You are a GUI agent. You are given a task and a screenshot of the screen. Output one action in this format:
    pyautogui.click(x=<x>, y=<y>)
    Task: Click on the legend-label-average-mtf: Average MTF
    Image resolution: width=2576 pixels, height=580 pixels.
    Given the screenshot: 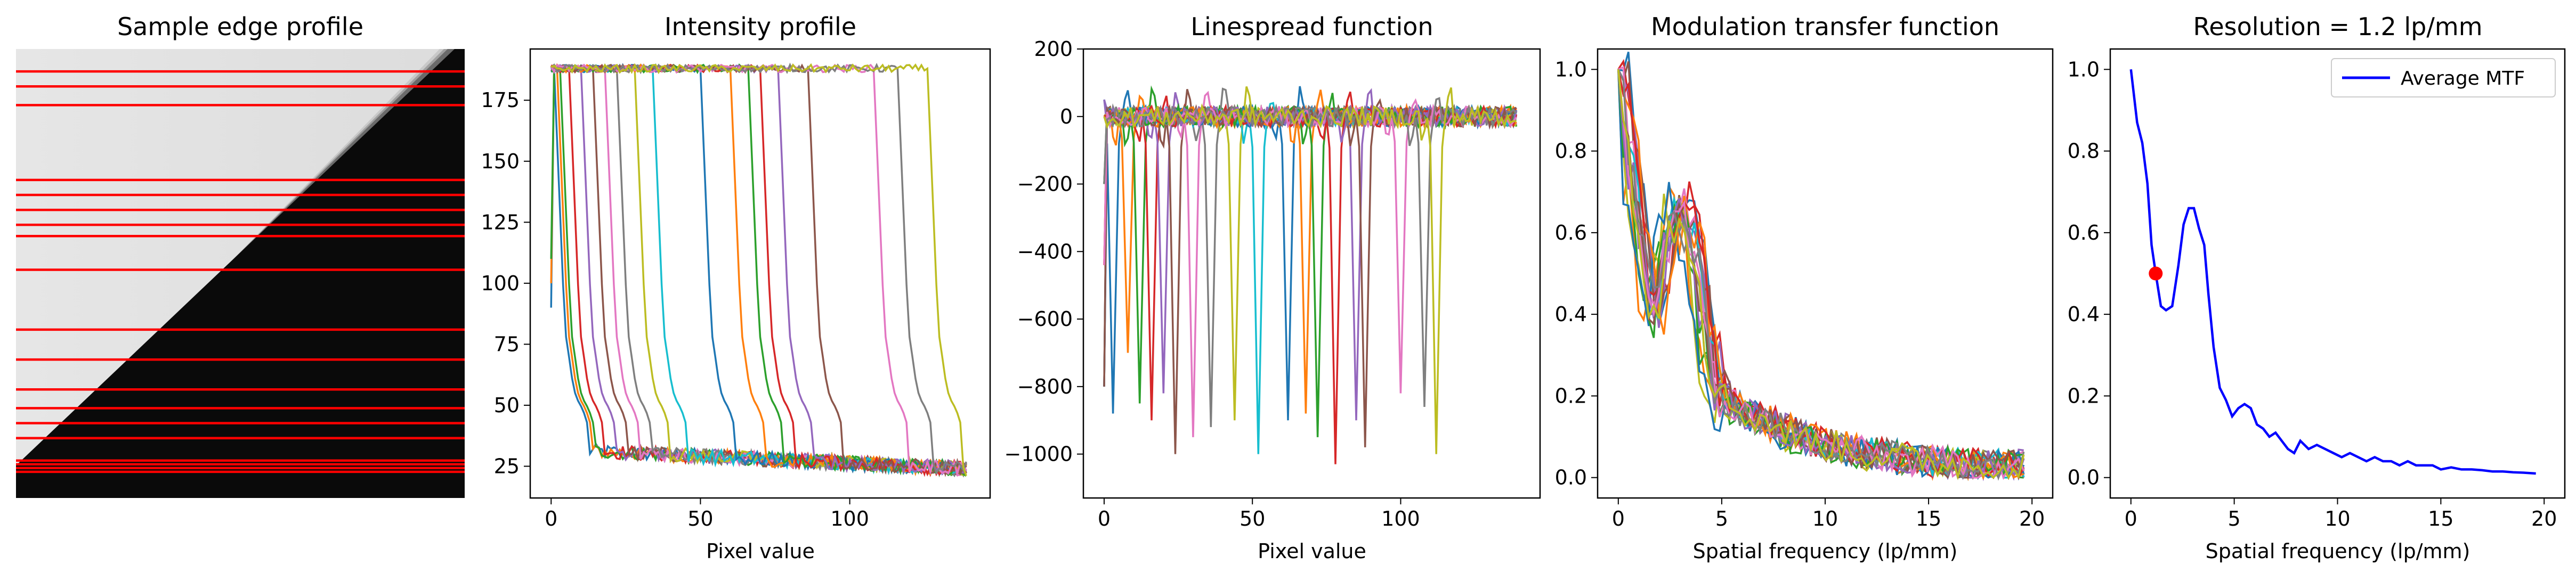 What is the action you would take?
    pyautogui.click(x=2463, y=78)
    